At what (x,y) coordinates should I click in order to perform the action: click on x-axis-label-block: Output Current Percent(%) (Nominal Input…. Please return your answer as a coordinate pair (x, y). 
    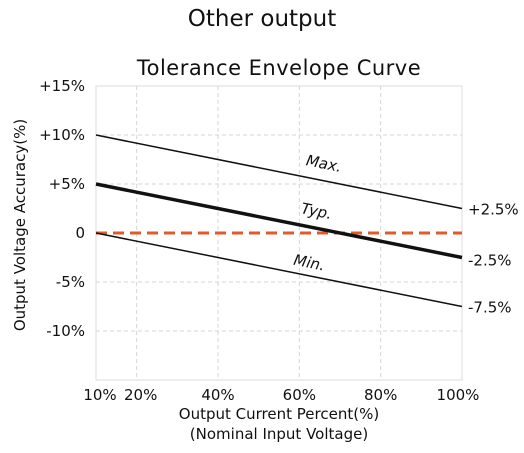
    Looking at the image, I should click on (279, 424).